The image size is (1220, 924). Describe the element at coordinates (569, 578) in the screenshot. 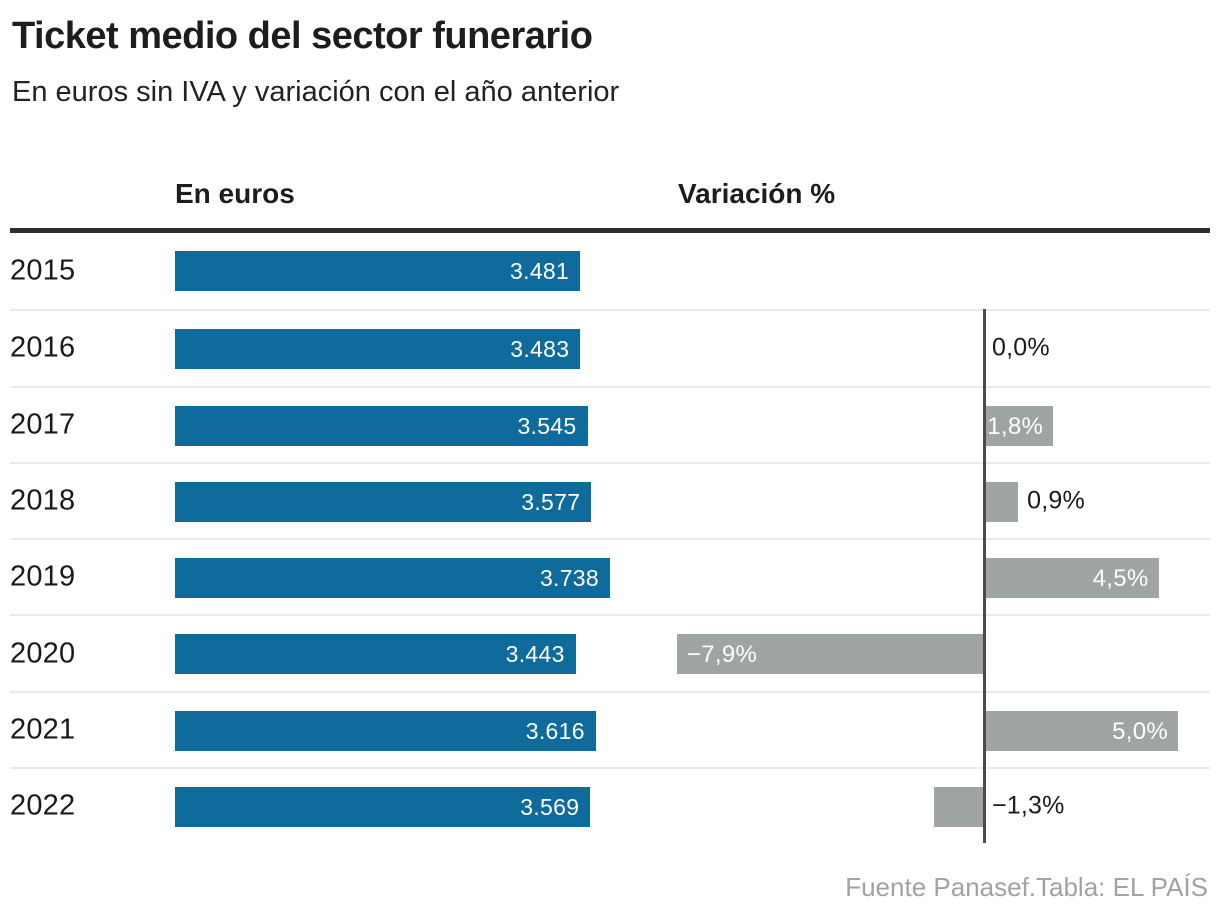

I see `euros-bar-value-label: 3.738` at that location.